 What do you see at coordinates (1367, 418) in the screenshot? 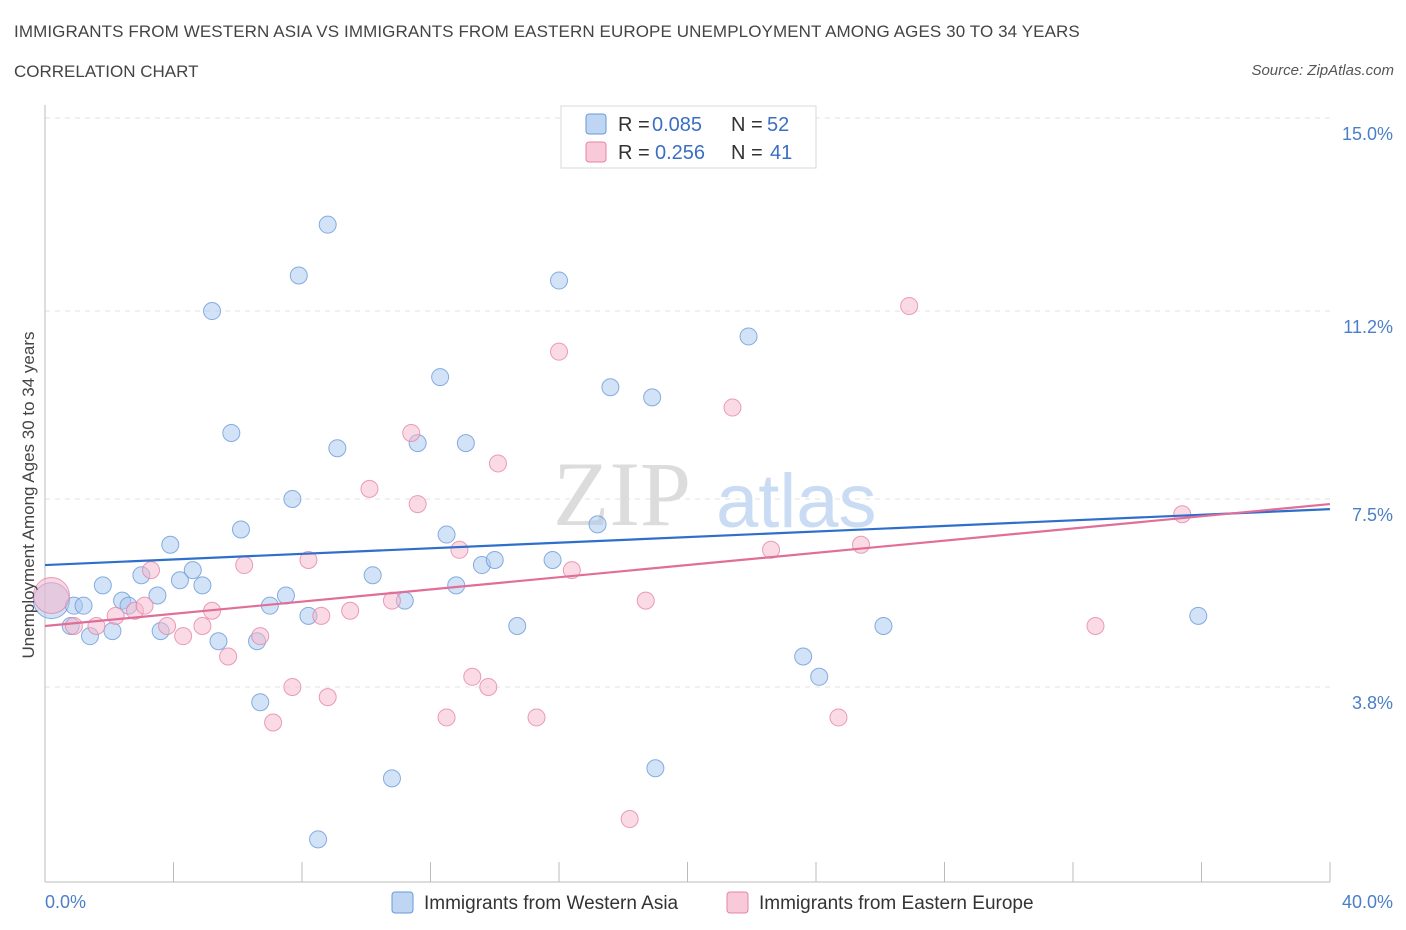
I see `y-tick-labels: 3.8% 7.5% 11.2% 15.0%` at bounding box center [1367, 418].